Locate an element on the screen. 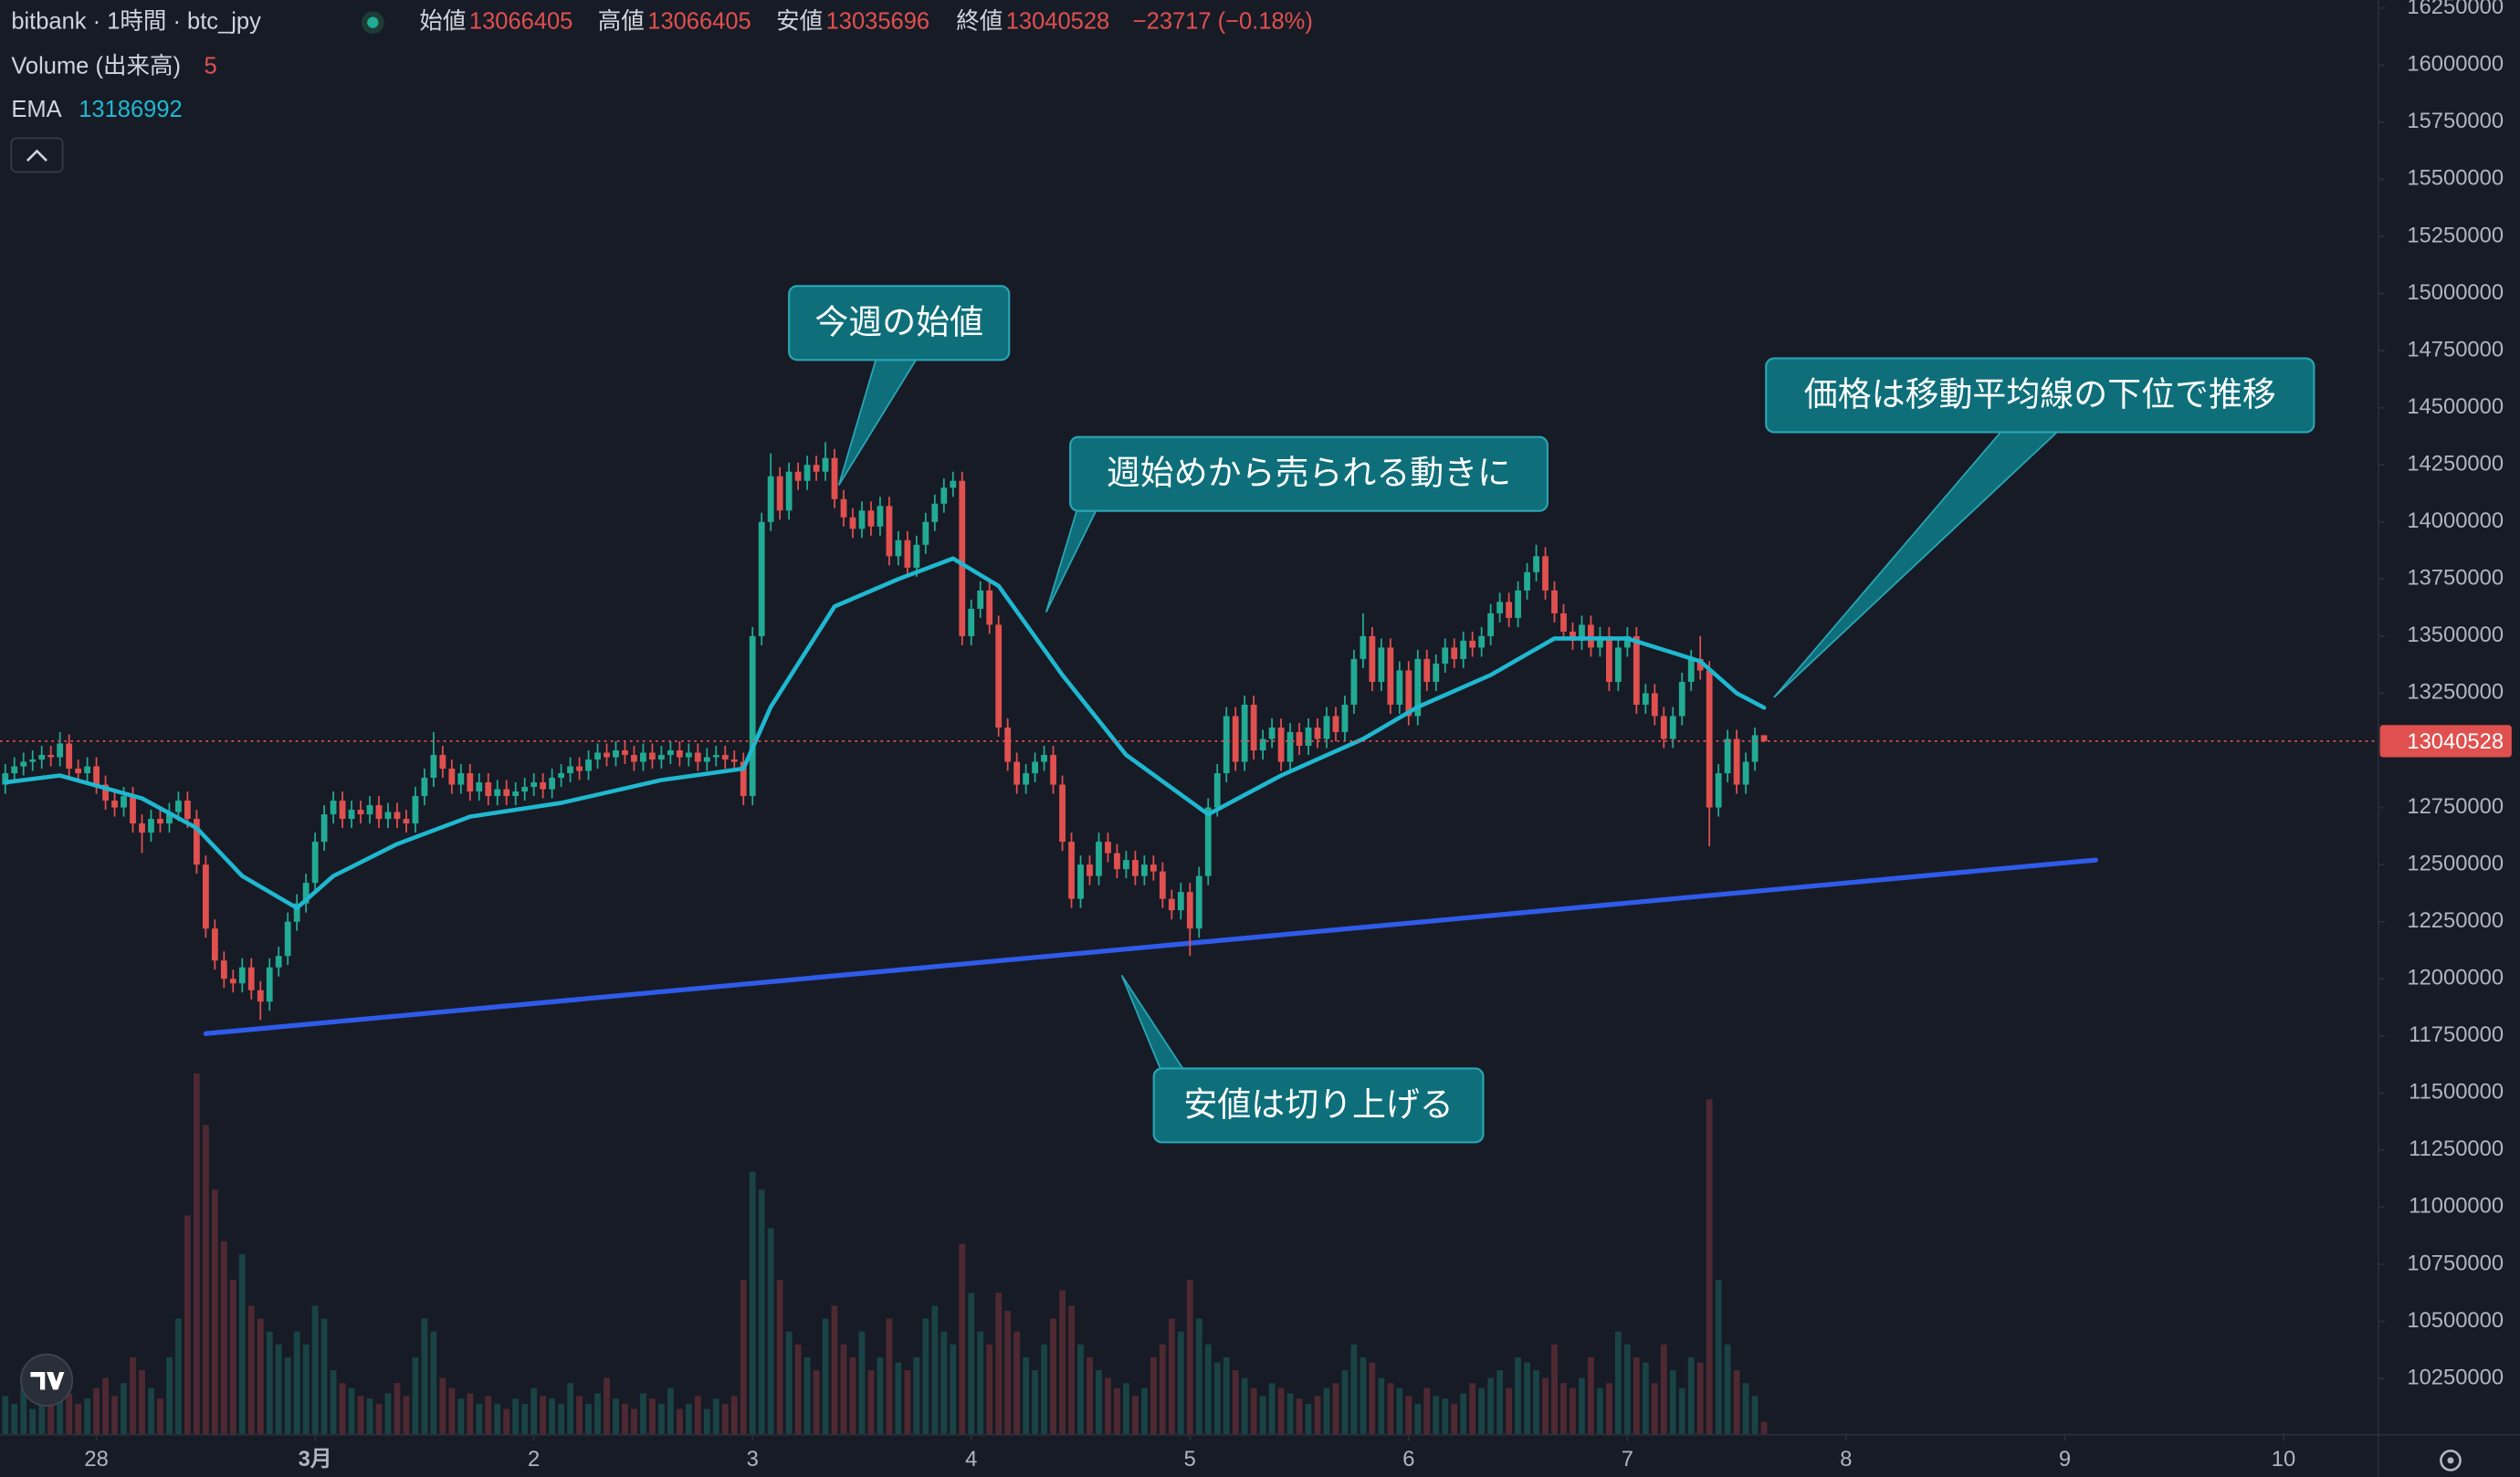 The width and height of the screenshot is (2520, 1477). callout-box is located at coordinates (1309, 474).